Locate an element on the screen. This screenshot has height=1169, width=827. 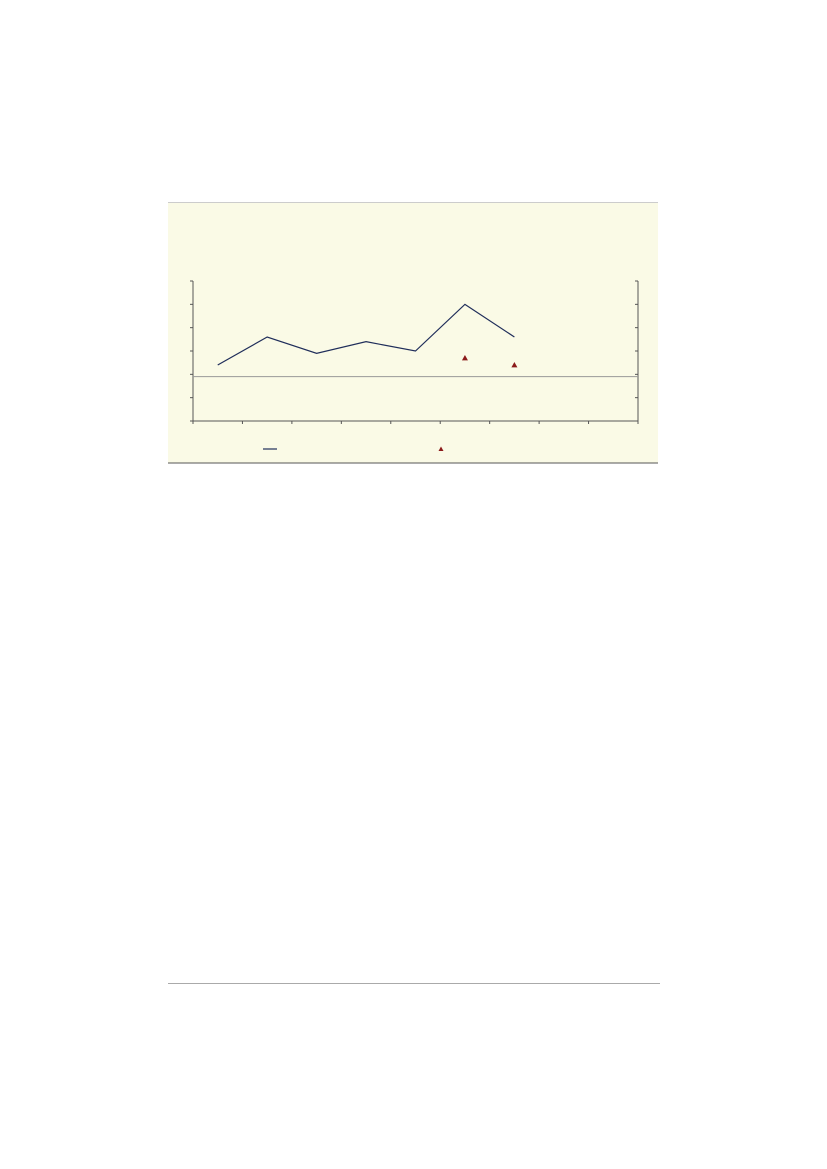
legend-marker is located at coordinates (441, 448).